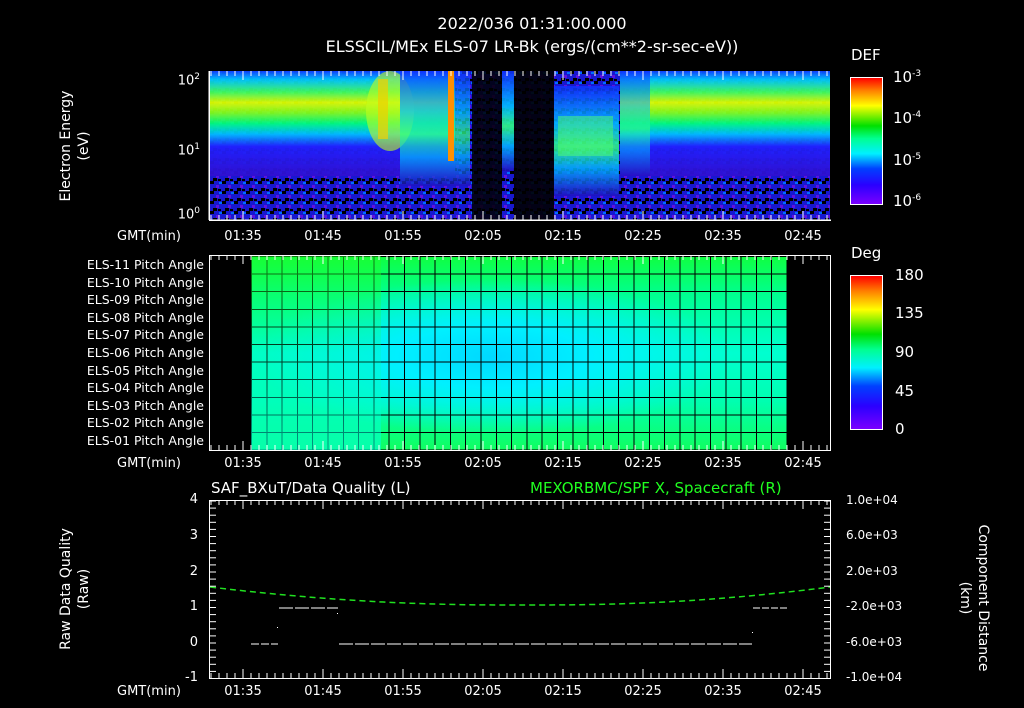 The image size is (1024, 708). I want to click on panel2-xtick: 02:35, so click(723, 463).